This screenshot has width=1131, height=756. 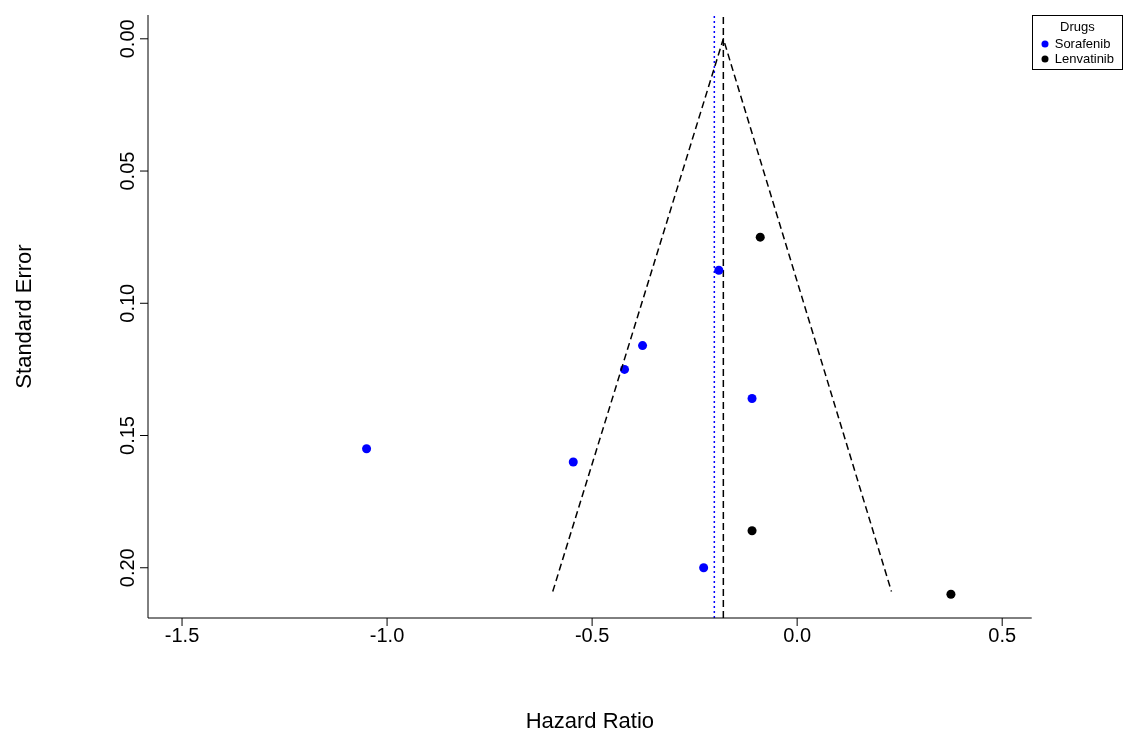 What do you see at coordinates (797, 635) in the screenshot?
I see `x-tick-label: 0.0` at bounding box center [797, 635].